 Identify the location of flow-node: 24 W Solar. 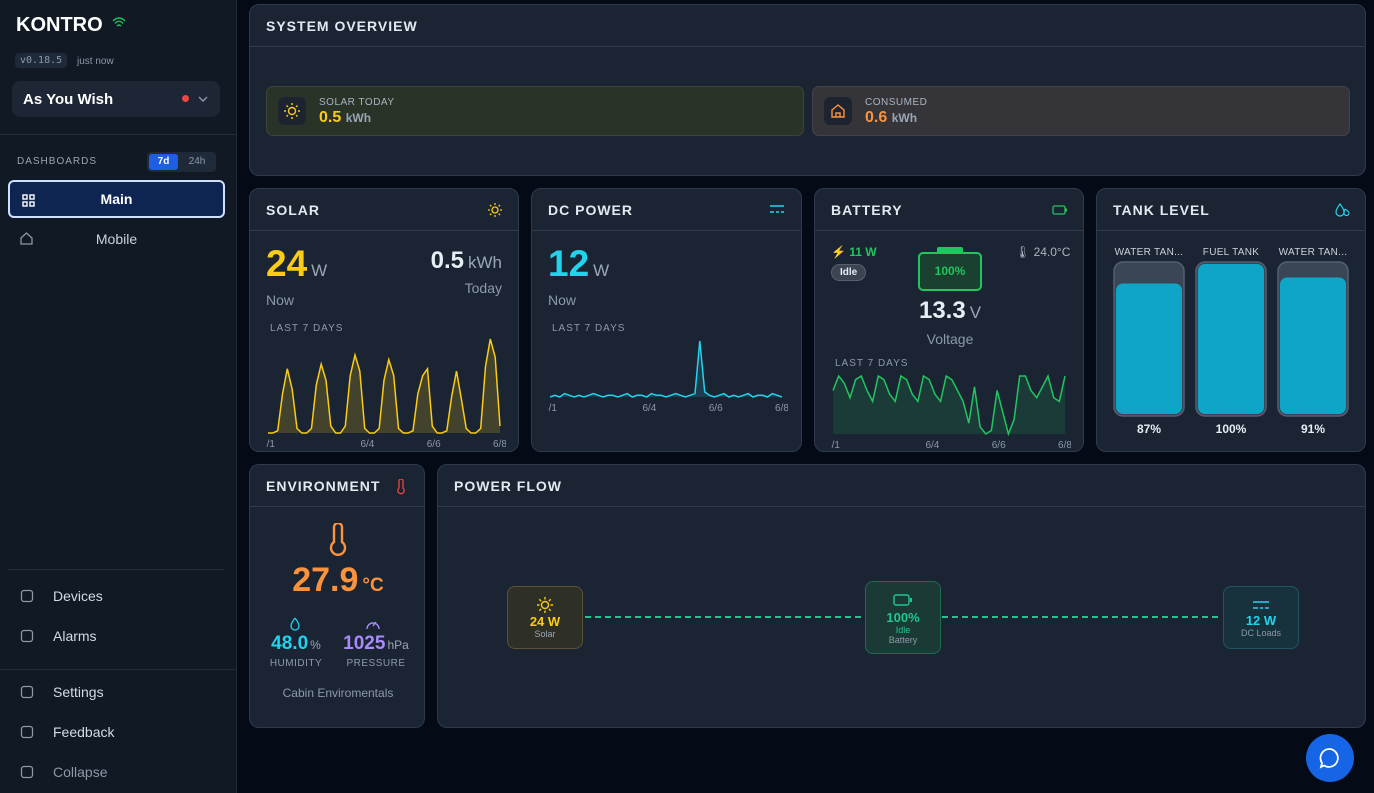
(545, 617).